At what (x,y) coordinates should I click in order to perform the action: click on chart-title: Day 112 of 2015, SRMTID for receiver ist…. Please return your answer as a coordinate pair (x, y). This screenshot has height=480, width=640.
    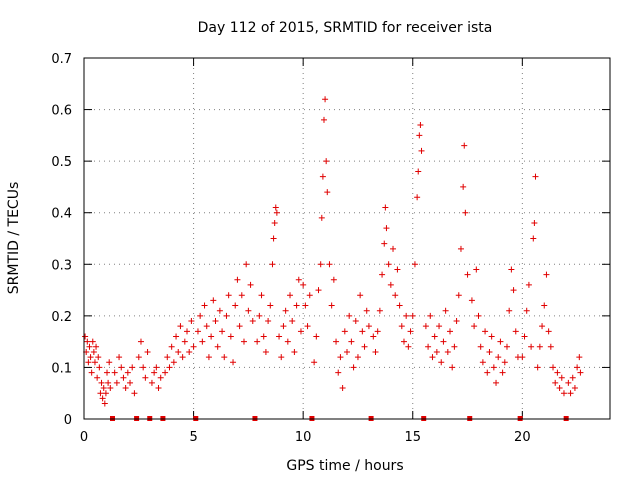
    Looking at the image, I should click on (345, 28).